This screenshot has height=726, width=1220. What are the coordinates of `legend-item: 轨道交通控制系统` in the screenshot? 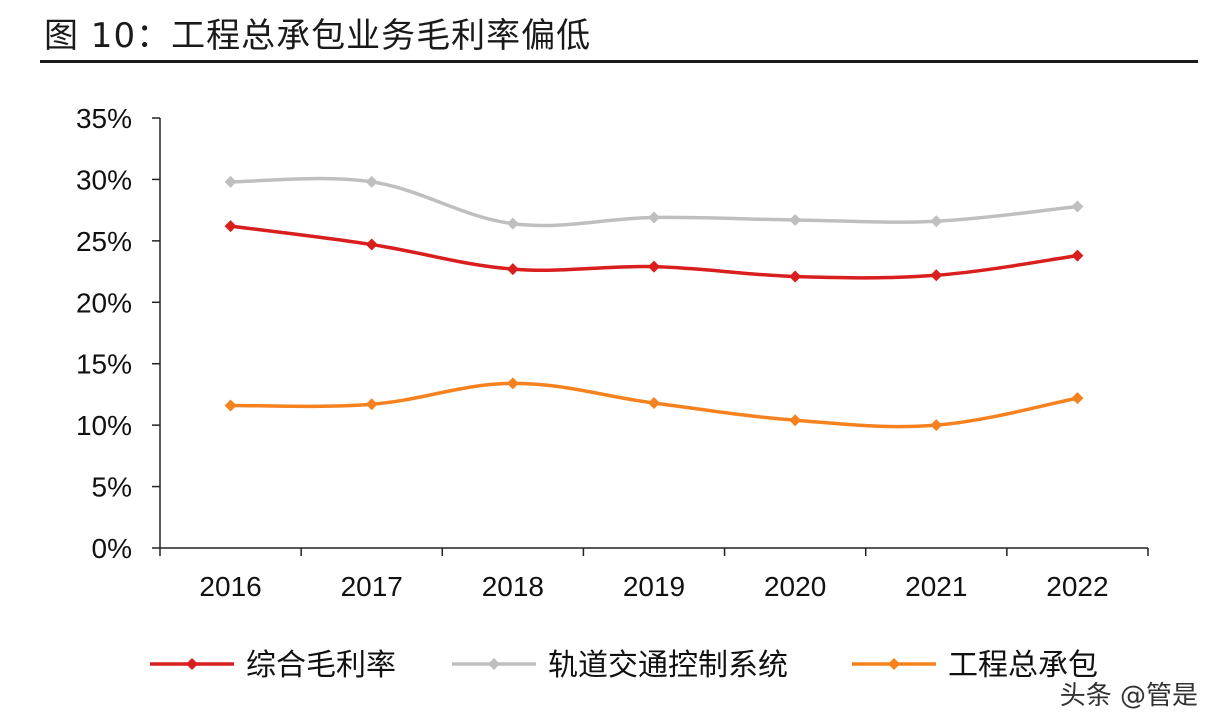 It's located at (620, 665).